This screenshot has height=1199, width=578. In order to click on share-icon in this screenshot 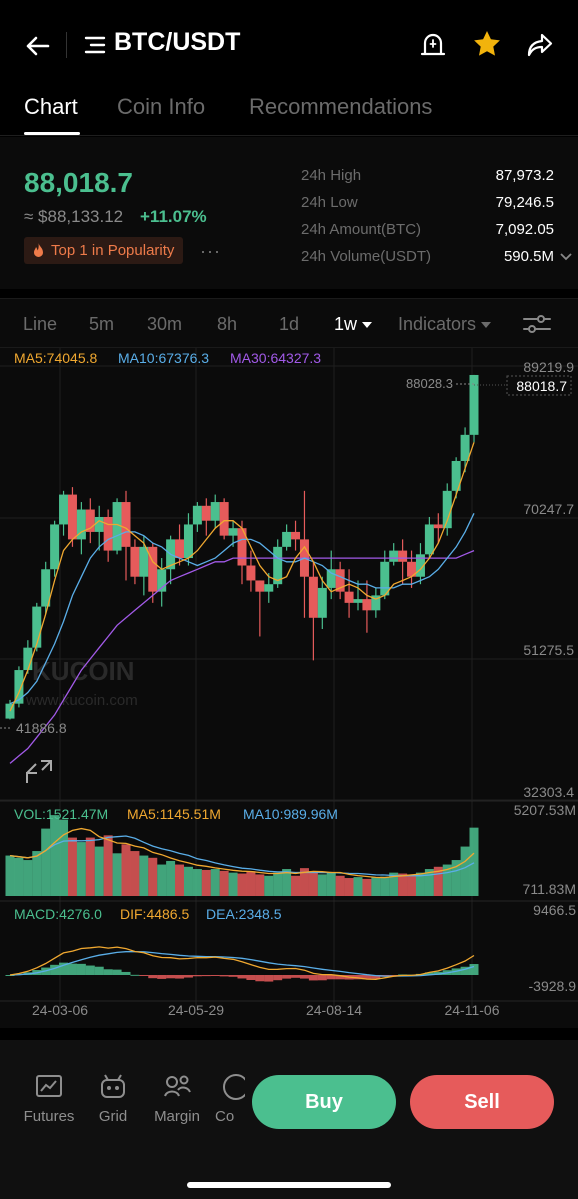, I will do `click(540, 45)`.